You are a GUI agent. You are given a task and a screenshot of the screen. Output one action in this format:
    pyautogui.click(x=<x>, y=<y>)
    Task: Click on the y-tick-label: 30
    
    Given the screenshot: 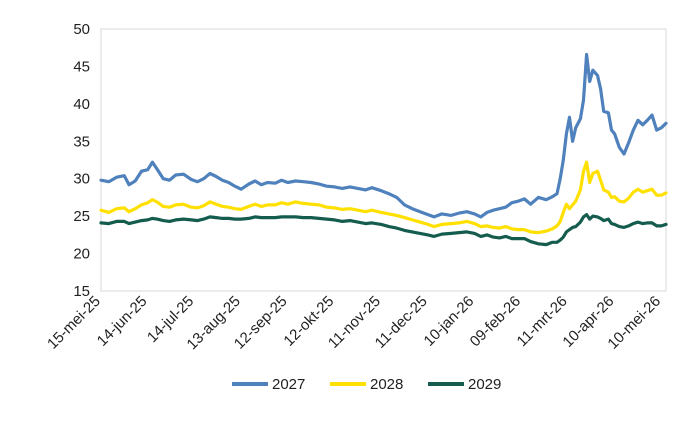 What is the action you would take?
    pyautogui.click(x=81, y=179)
    